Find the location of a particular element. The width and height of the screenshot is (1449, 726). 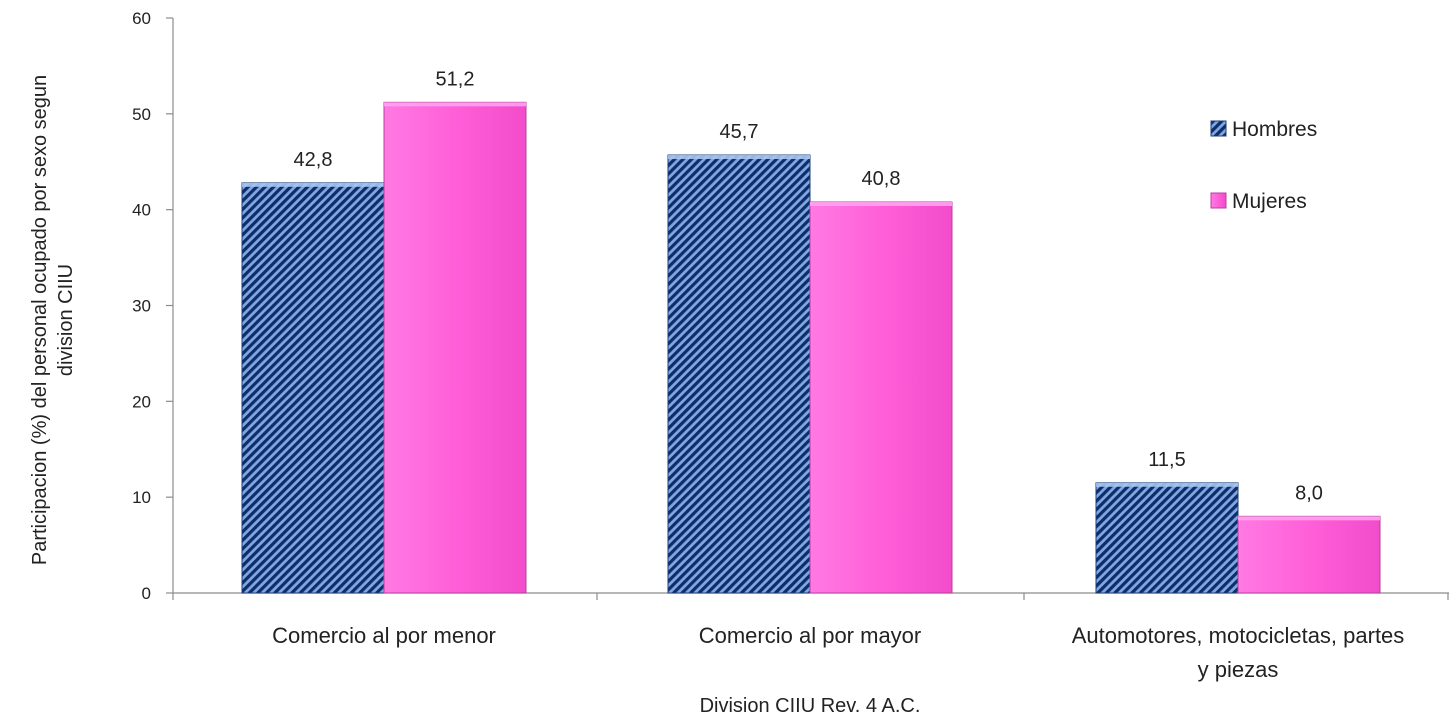

legend-label-mujeres: Mujeres is located at coordinates (1269, 201).